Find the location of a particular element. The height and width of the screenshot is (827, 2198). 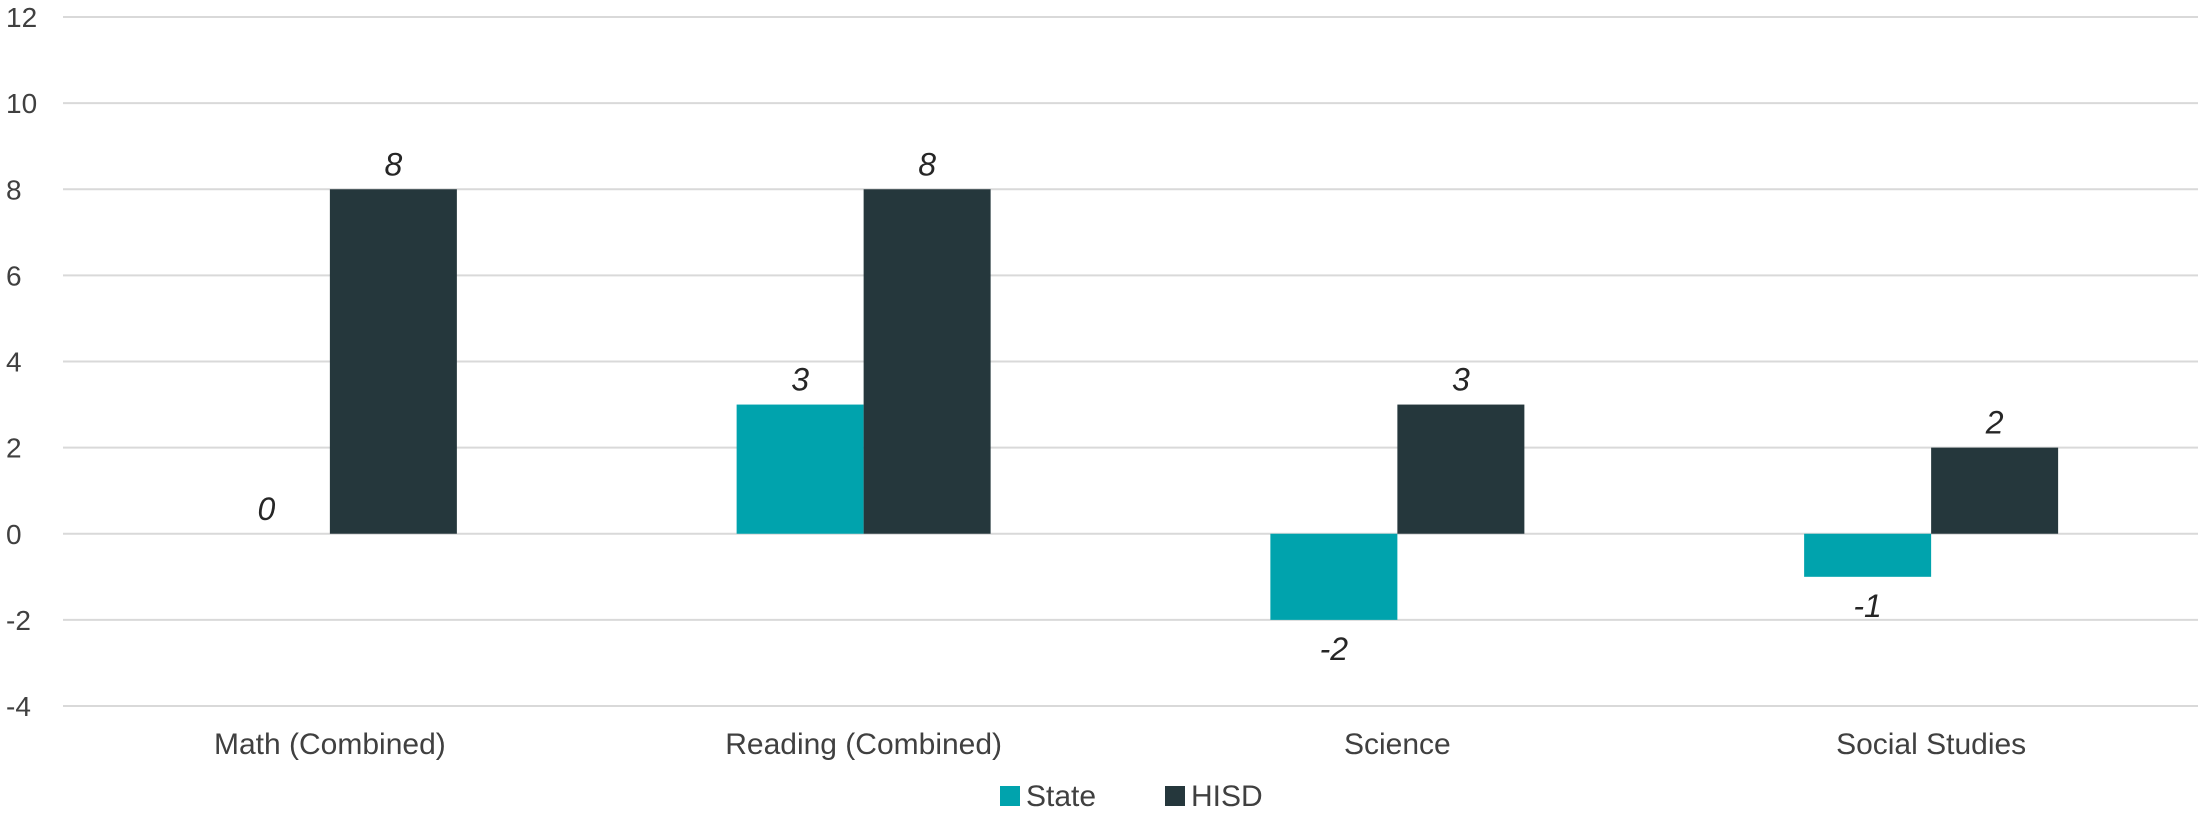

legend-swatch-state is located at coordinates (1010, 796).